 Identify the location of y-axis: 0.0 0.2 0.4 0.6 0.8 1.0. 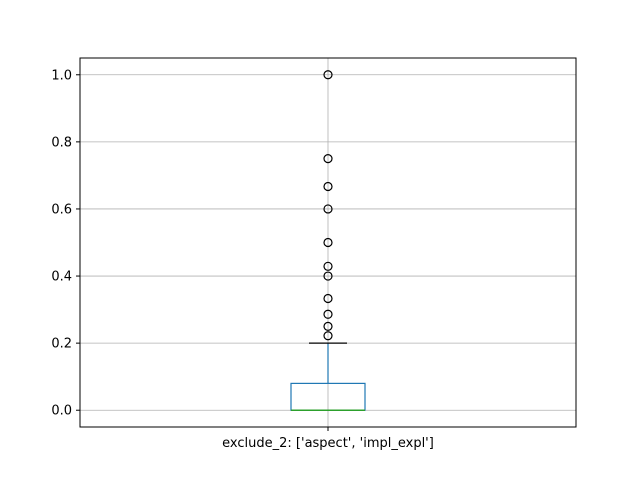
(65, 243).